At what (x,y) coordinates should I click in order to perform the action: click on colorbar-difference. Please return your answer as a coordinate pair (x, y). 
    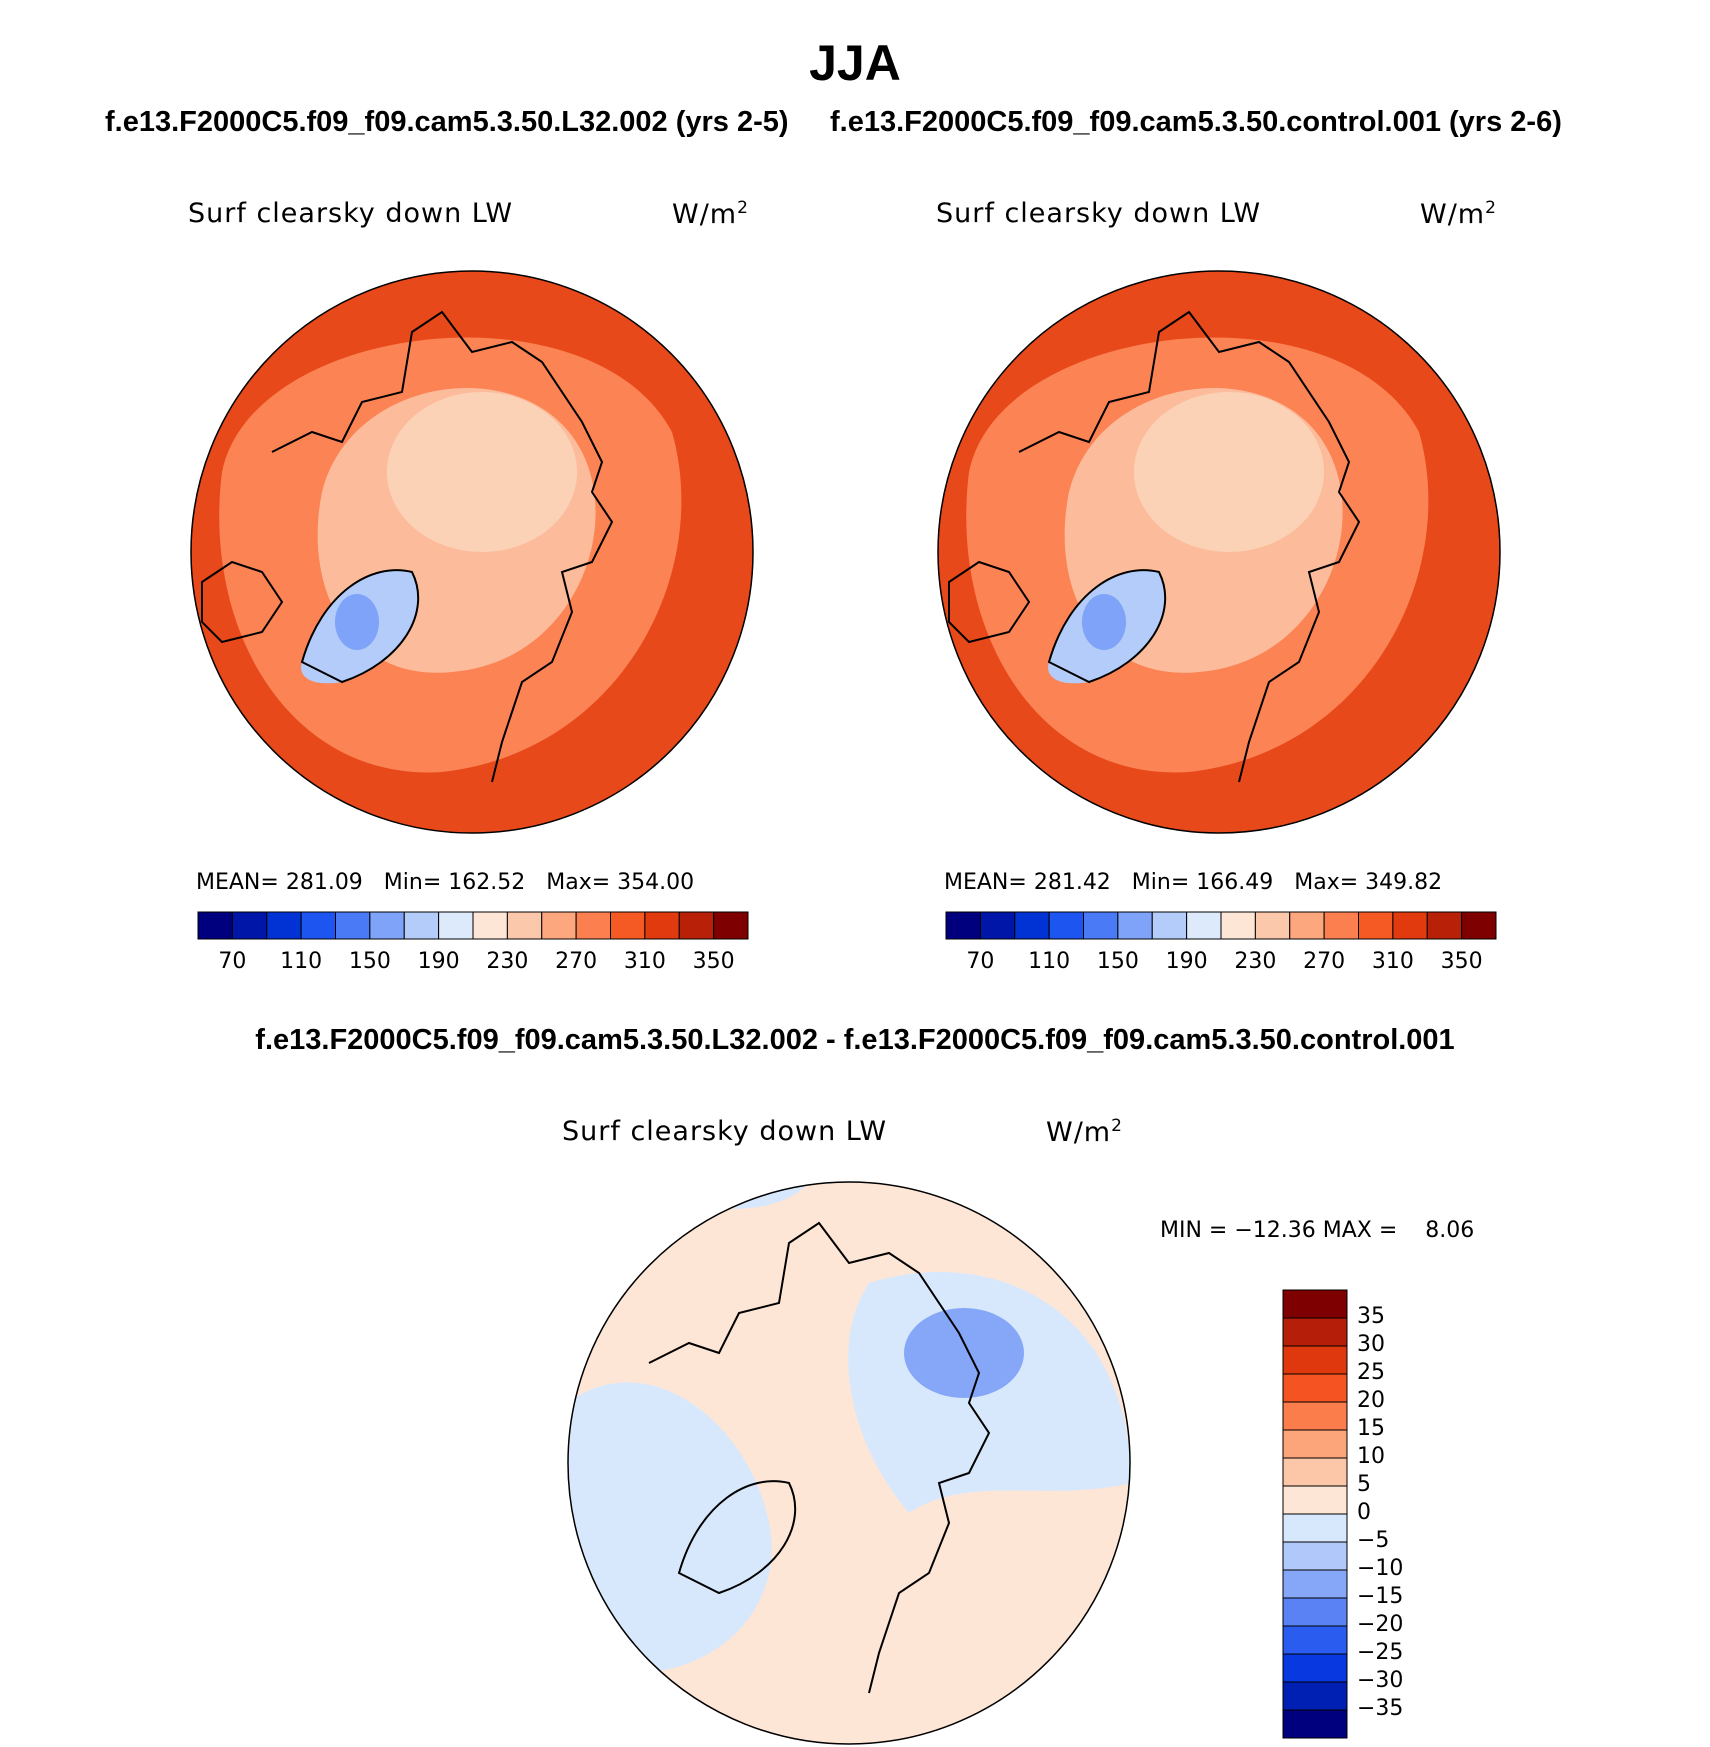
    Looking at the image, I should click on (1315, 1514).